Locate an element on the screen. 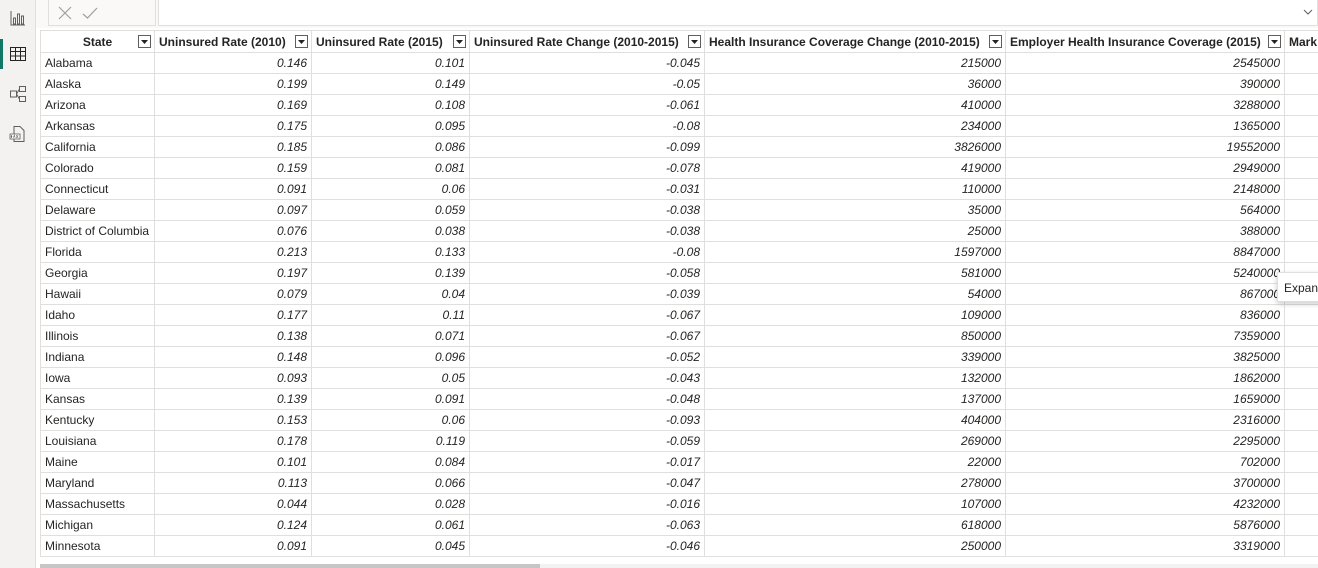  cell-state: Kentucky is located at coordinates (97, 420).